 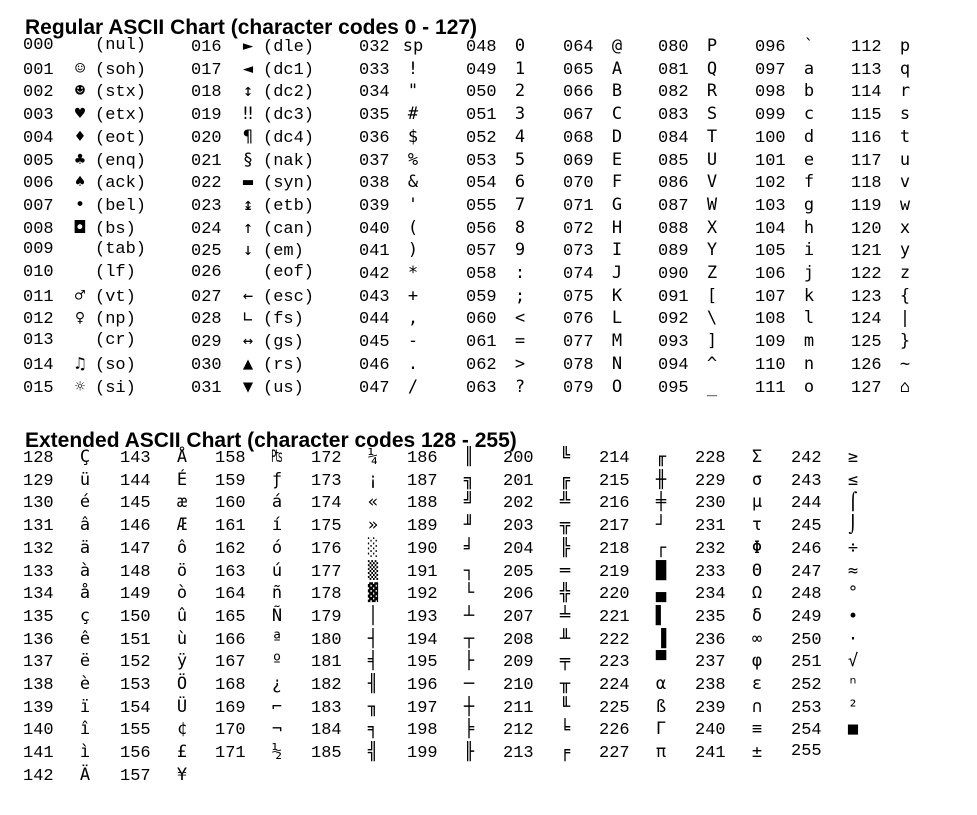 I want to click on char-glyph: ≡, so click(x=757, y=729).